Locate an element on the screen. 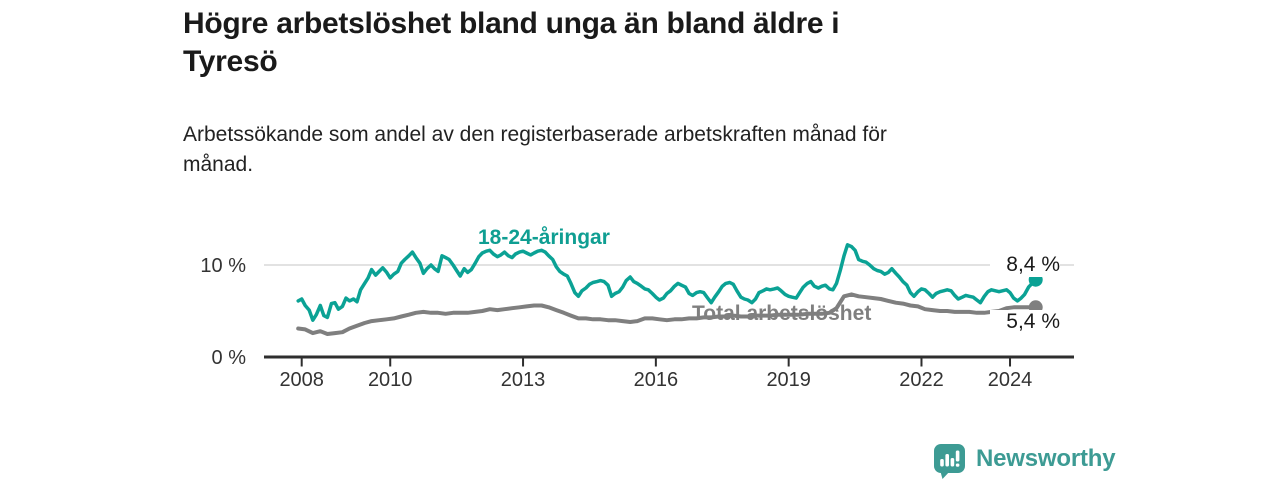 The width and height of the screenshot is (1280, 480). newsworthy-logo: Newsworthy is located at coordinates (1024, 461).